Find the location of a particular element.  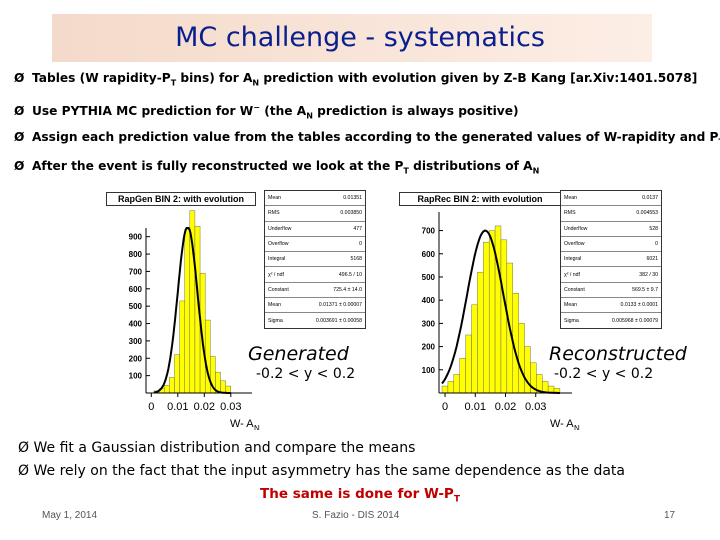

rapidity-range-reconstructed: -0.2 < y < 0.2 is located at coordinates (604, 374).